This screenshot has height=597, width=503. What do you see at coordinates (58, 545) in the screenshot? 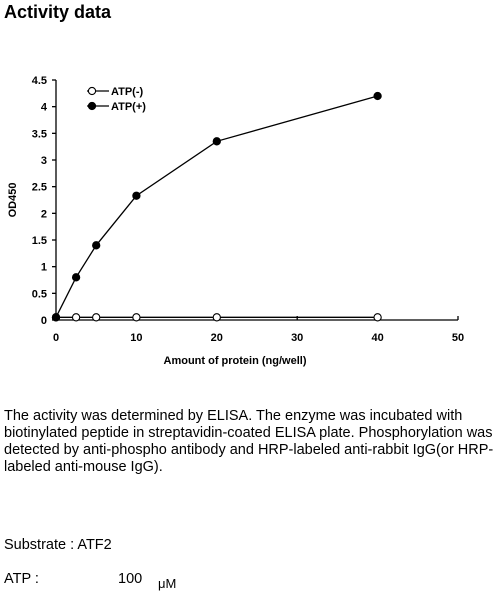
I see `substrate-line: Substrate : ATF2` at bounding box center [58, 545].